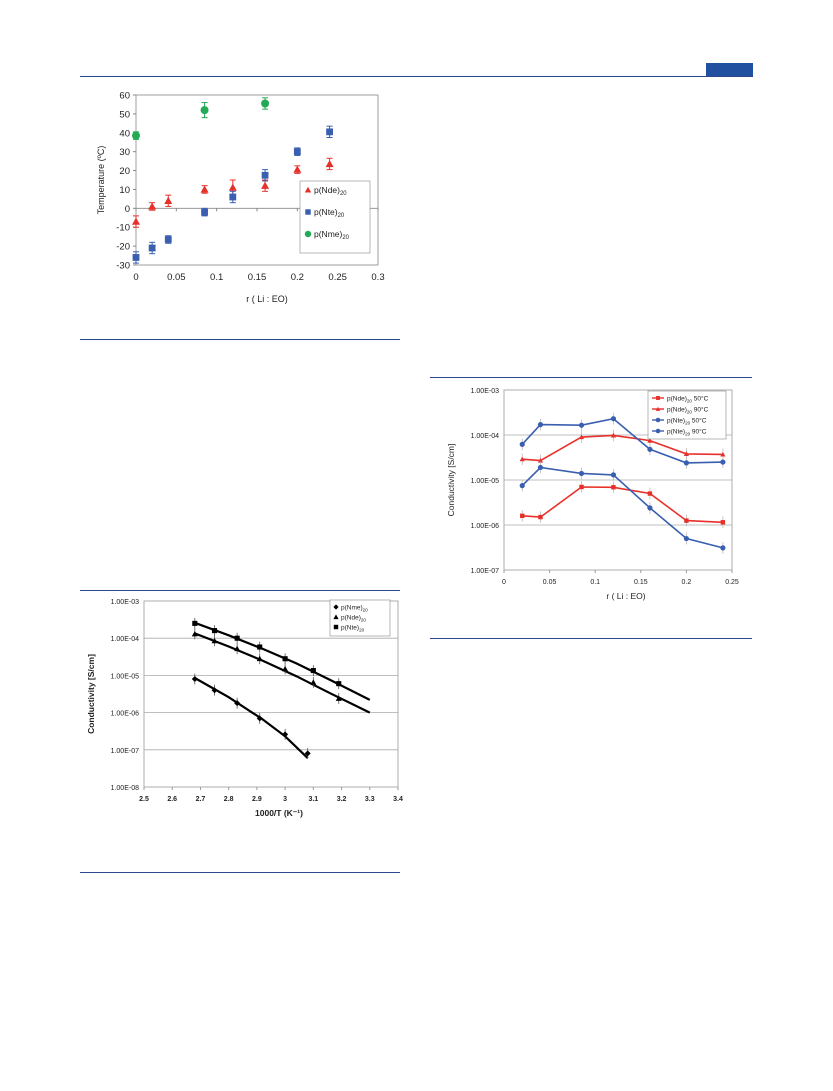 Image resolution: width=833 pixels, height=1091 pixels. Describe the element at coordinates (342, 799) in the screenshot. I see `x-tick-label: 3.2` at that location.